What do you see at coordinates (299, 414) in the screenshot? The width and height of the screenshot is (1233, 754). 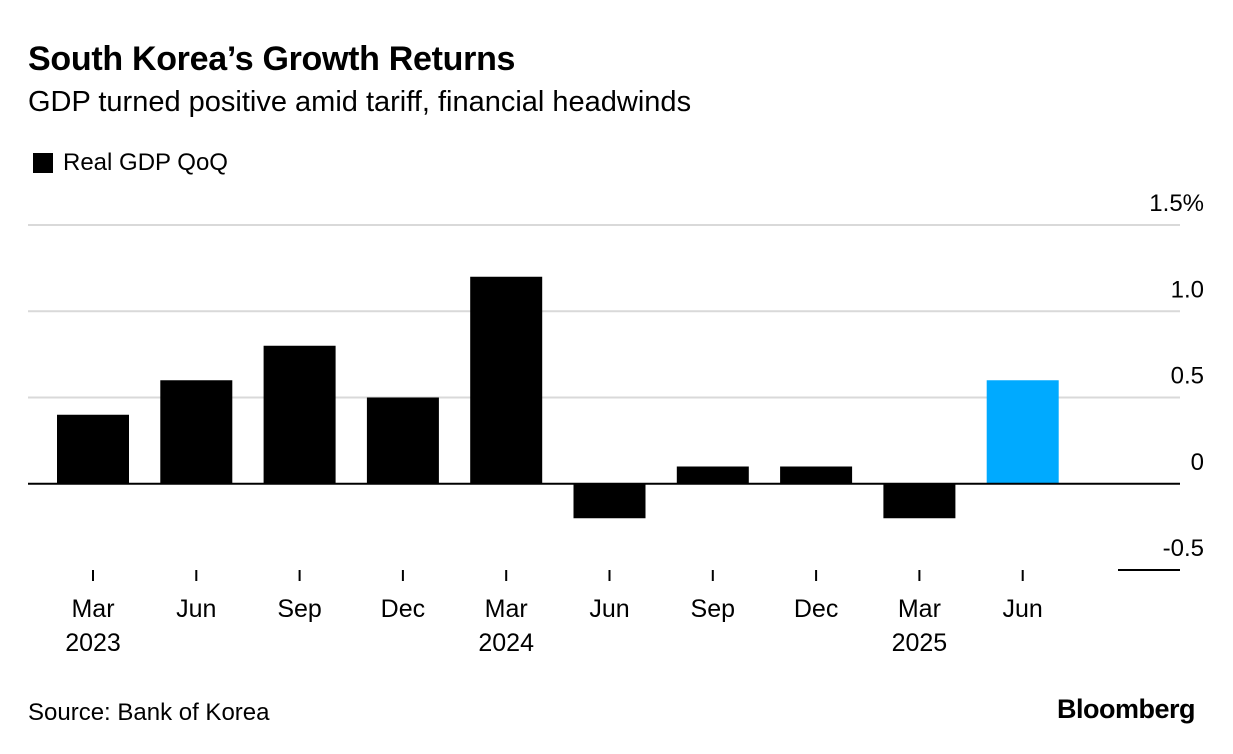 I see `bar-sep-2023` at bounding box center [299, 414].